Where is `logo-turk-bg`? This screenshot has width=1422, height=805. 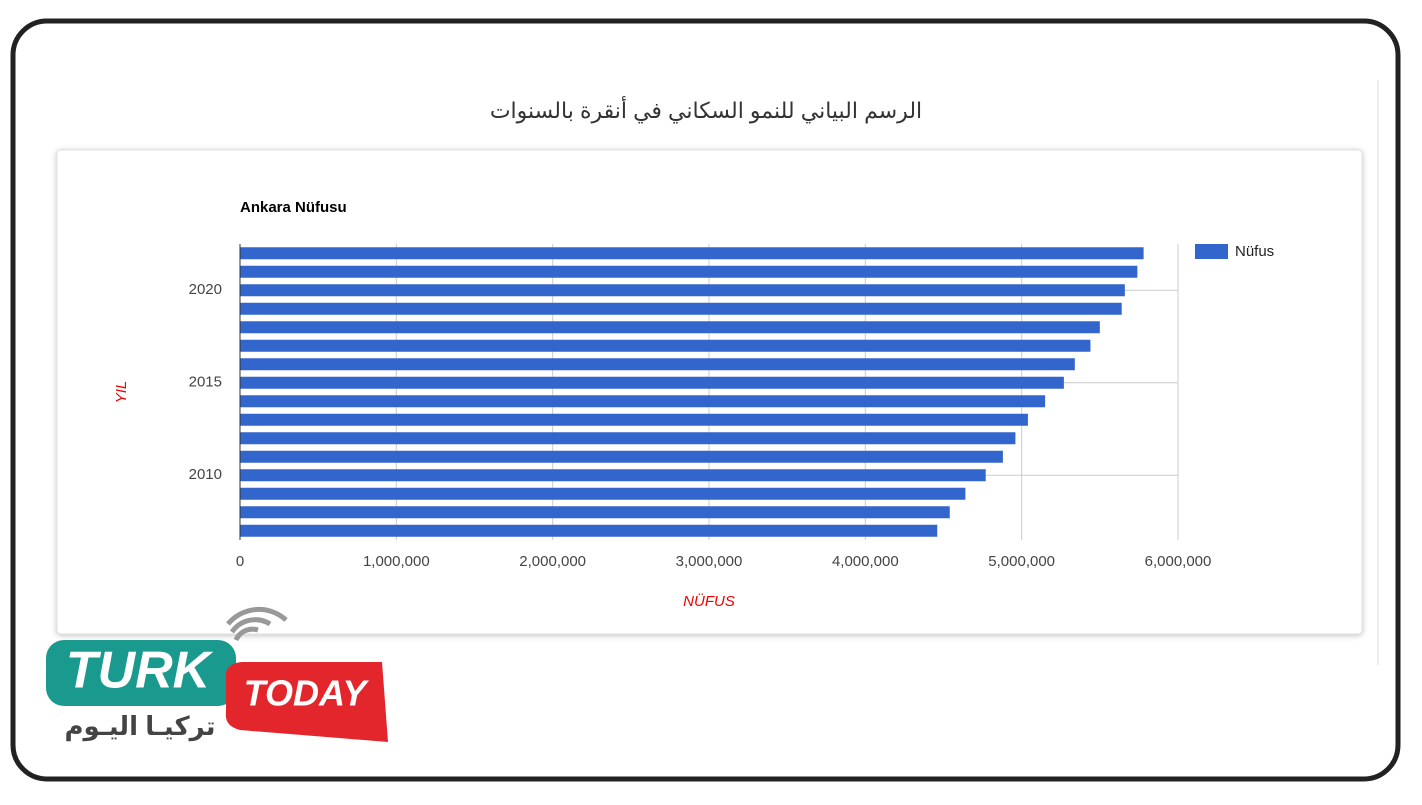 logo-turk-bg is located at coordinates (141, 673).